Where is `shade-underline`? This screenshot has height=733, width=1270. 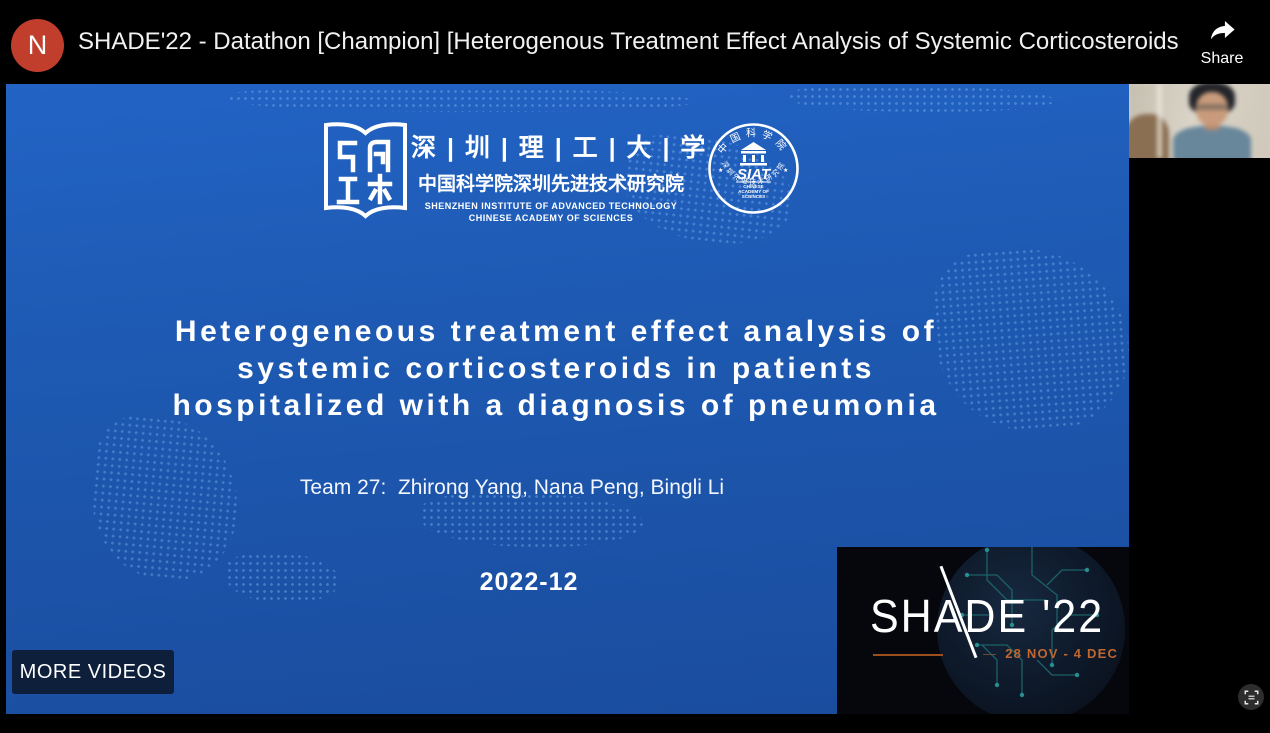
shade-underline is located at coordinates (908, 655).